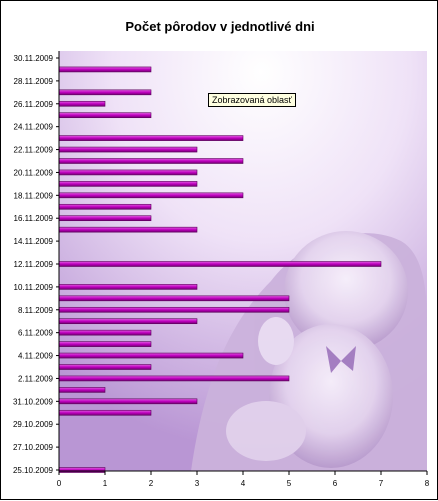 The height and width of the screenshot is (501, 438). Describe the element at coordinates (289, 483) in the screenshot. I see `x-tick-label: 5` at that location.